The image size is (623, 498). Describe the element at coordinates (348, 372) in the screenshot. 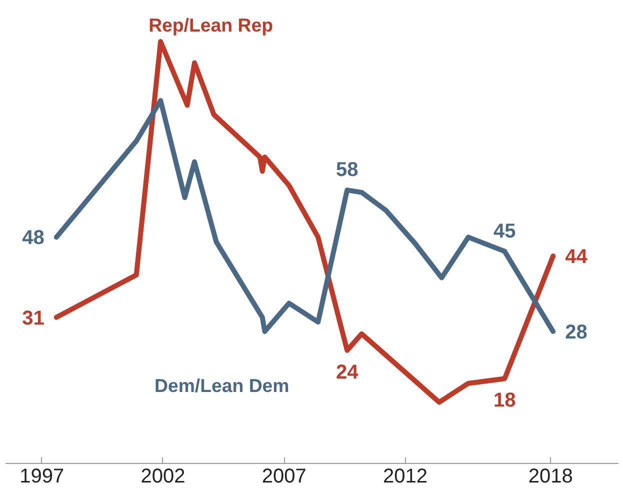

I see `data-label: 24` at that location.